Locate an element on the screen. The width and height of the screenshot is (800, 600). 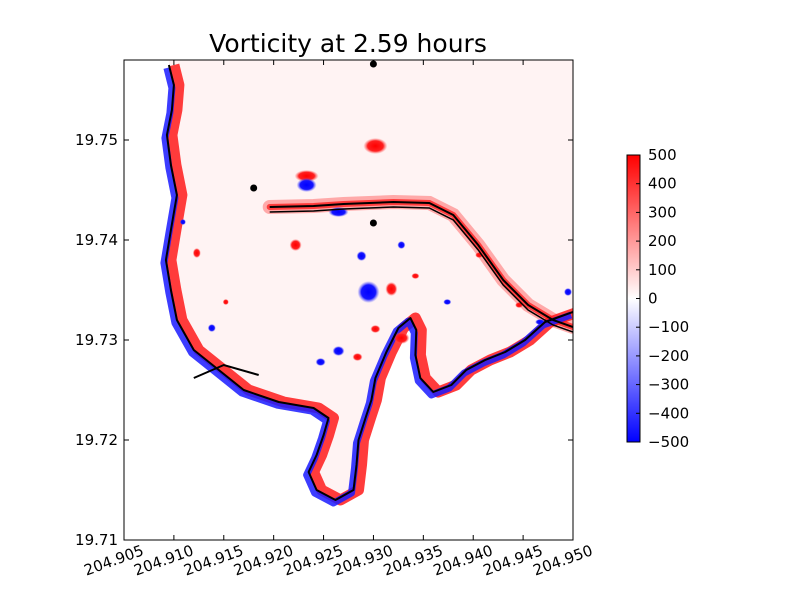
pier-line is located at coordinates (226, 371).